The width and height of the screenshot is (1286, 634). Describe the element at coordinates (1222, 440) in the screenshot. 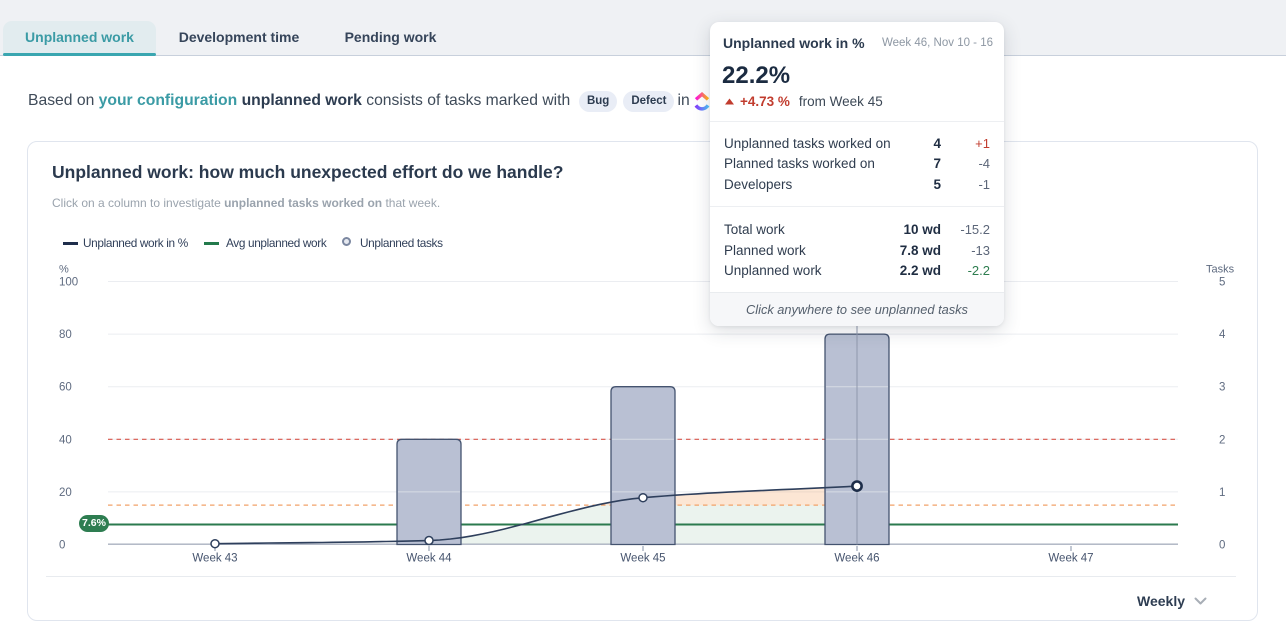

I see `svg-text: 2` at that location.